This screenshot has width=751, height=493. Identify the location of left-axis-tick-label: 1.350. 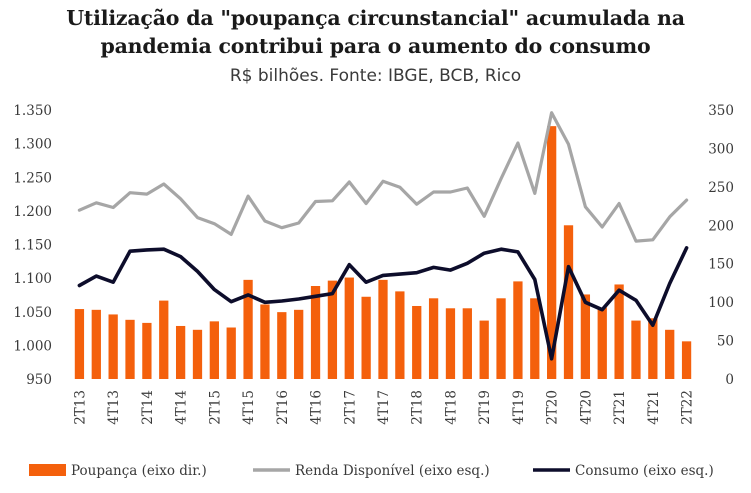
(32, 111).